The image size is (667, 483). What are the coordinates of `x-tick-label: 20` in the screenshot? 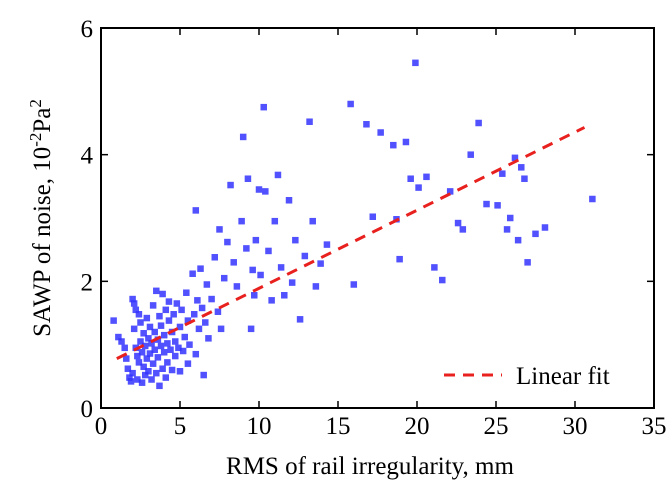 It's located at (417, 426).